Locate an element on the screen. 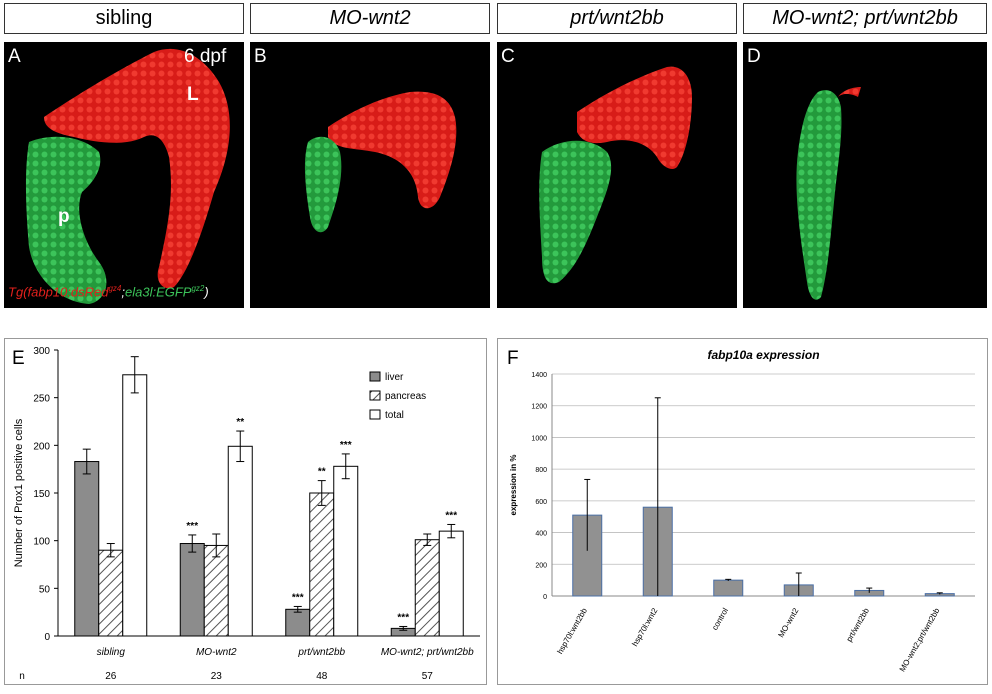 This screenshot has width=992, height=694. age-label: 6 dpf is located at coordinates (205, 56).